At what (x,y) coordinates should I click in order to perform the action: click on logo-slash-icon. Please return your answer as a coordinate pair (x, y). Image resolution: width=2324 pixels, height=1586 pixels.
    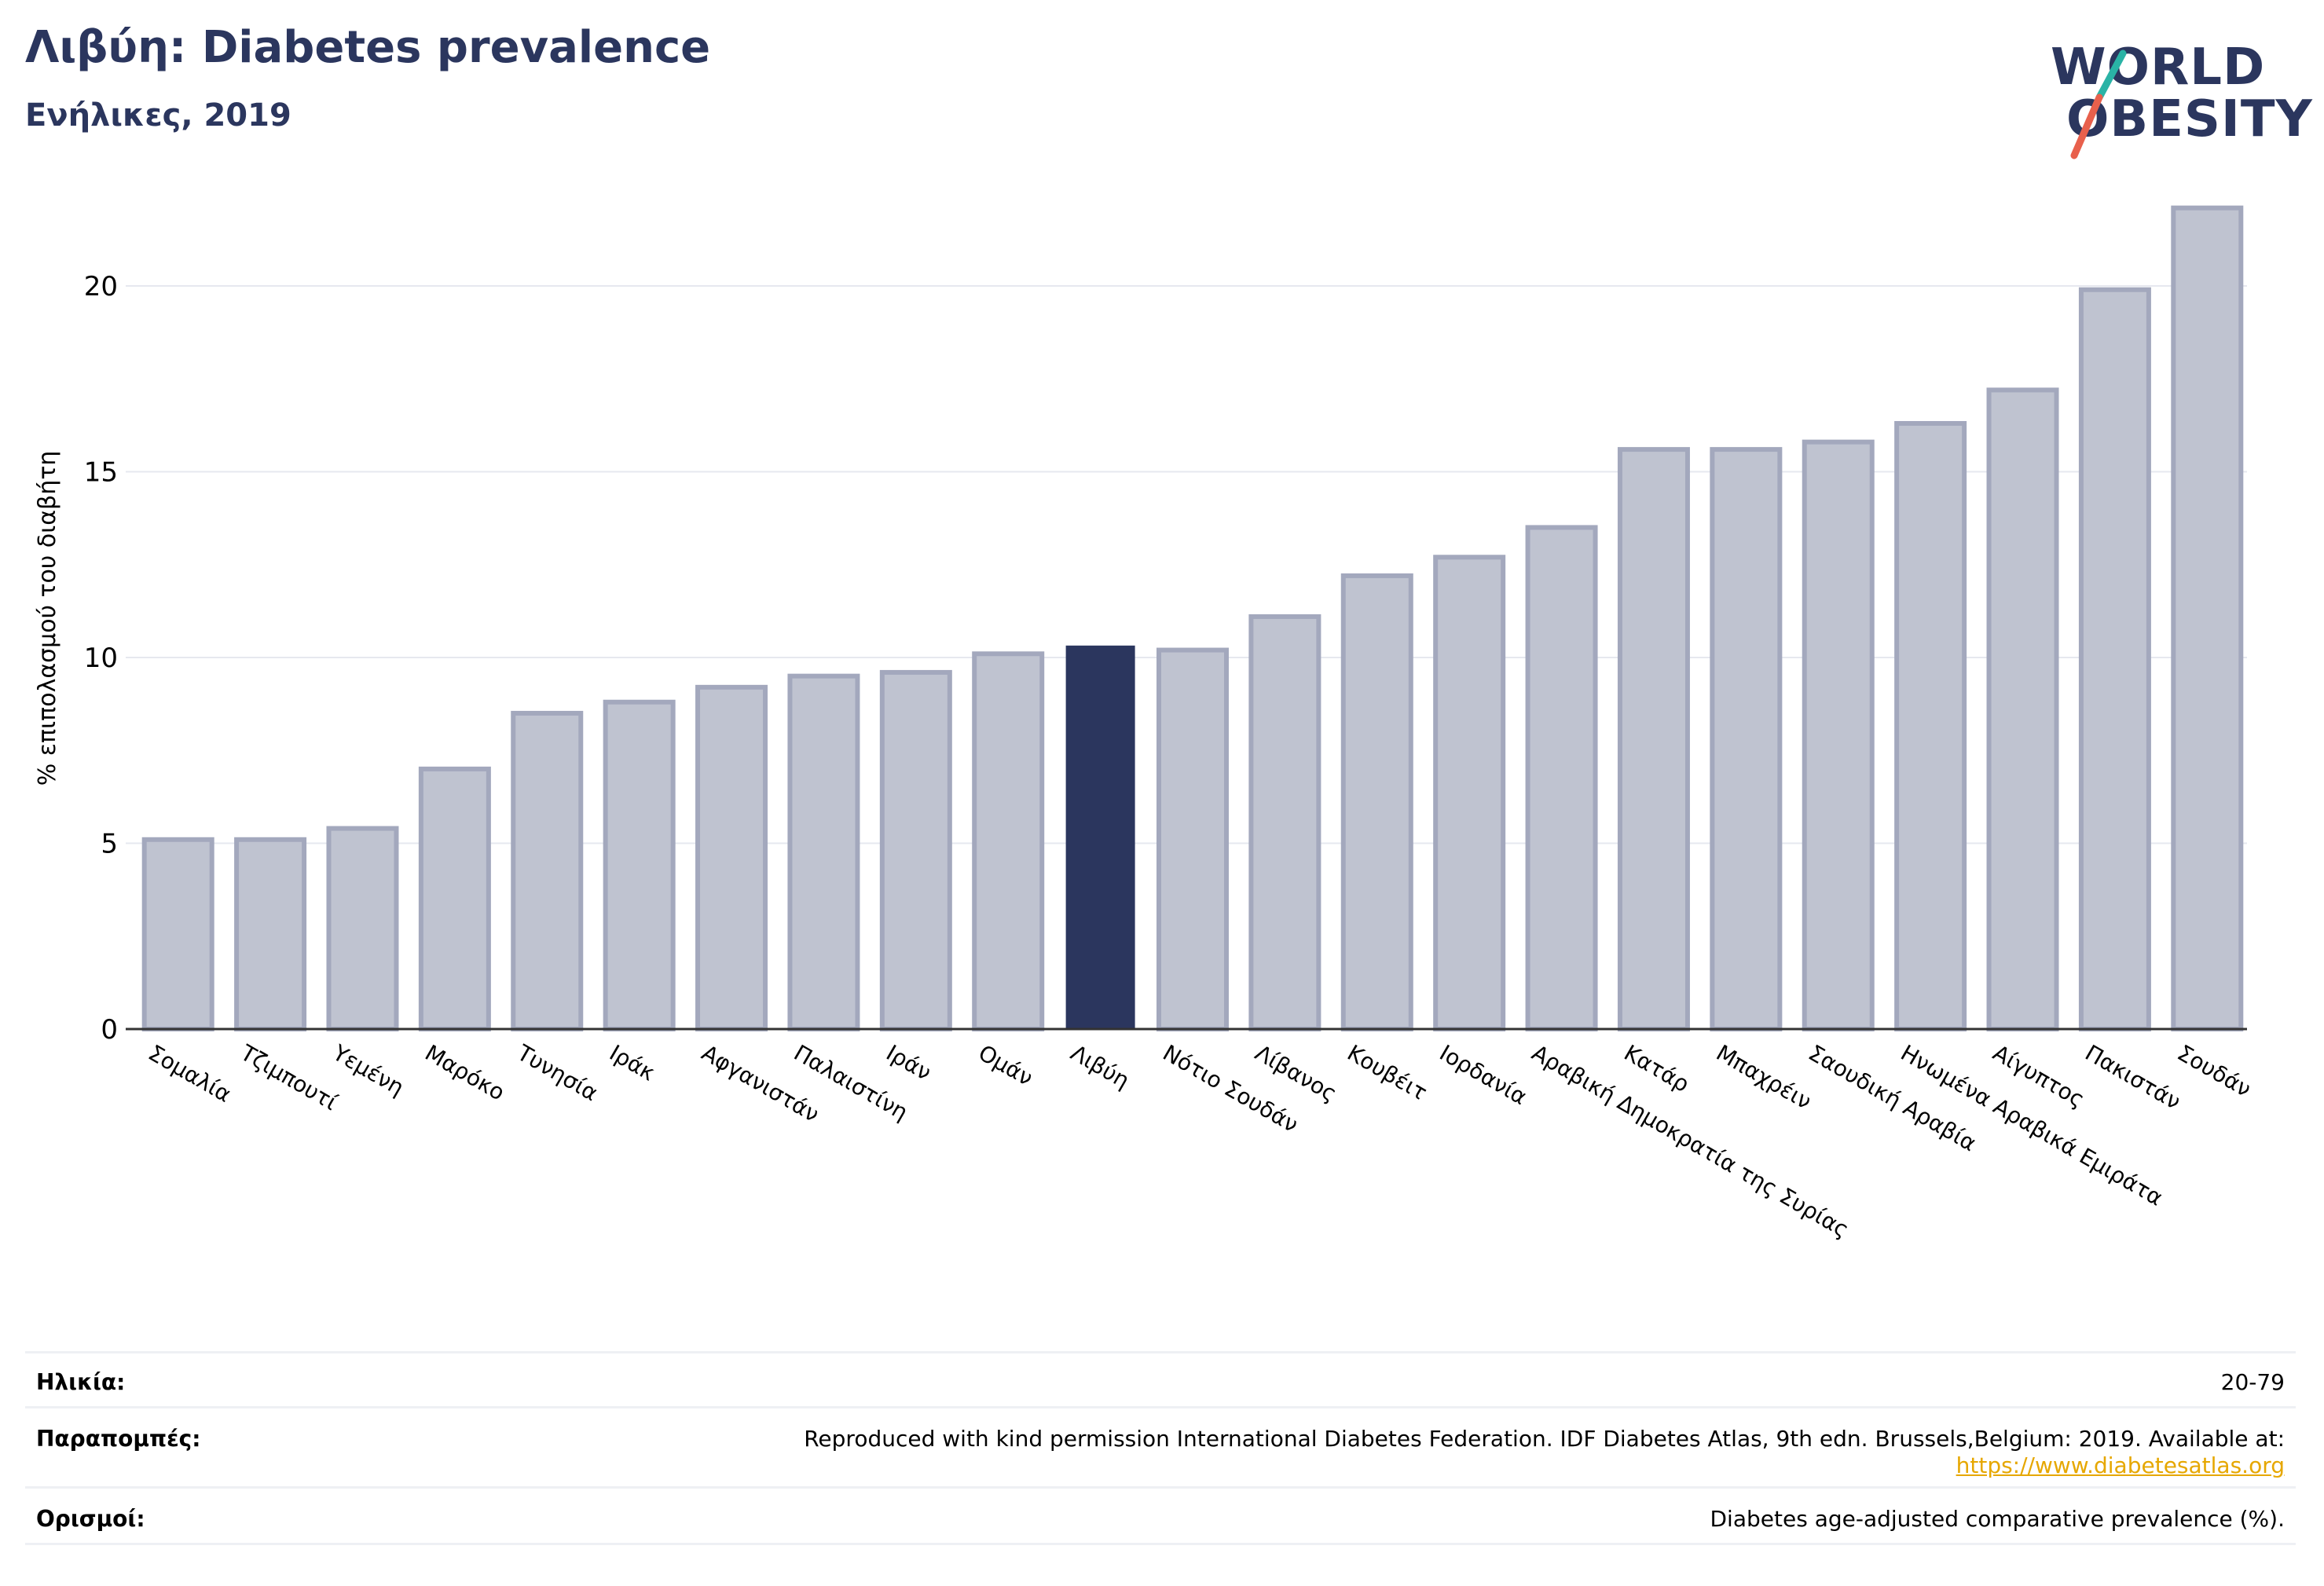
    Looking at the image, I should click on (2098, 104).